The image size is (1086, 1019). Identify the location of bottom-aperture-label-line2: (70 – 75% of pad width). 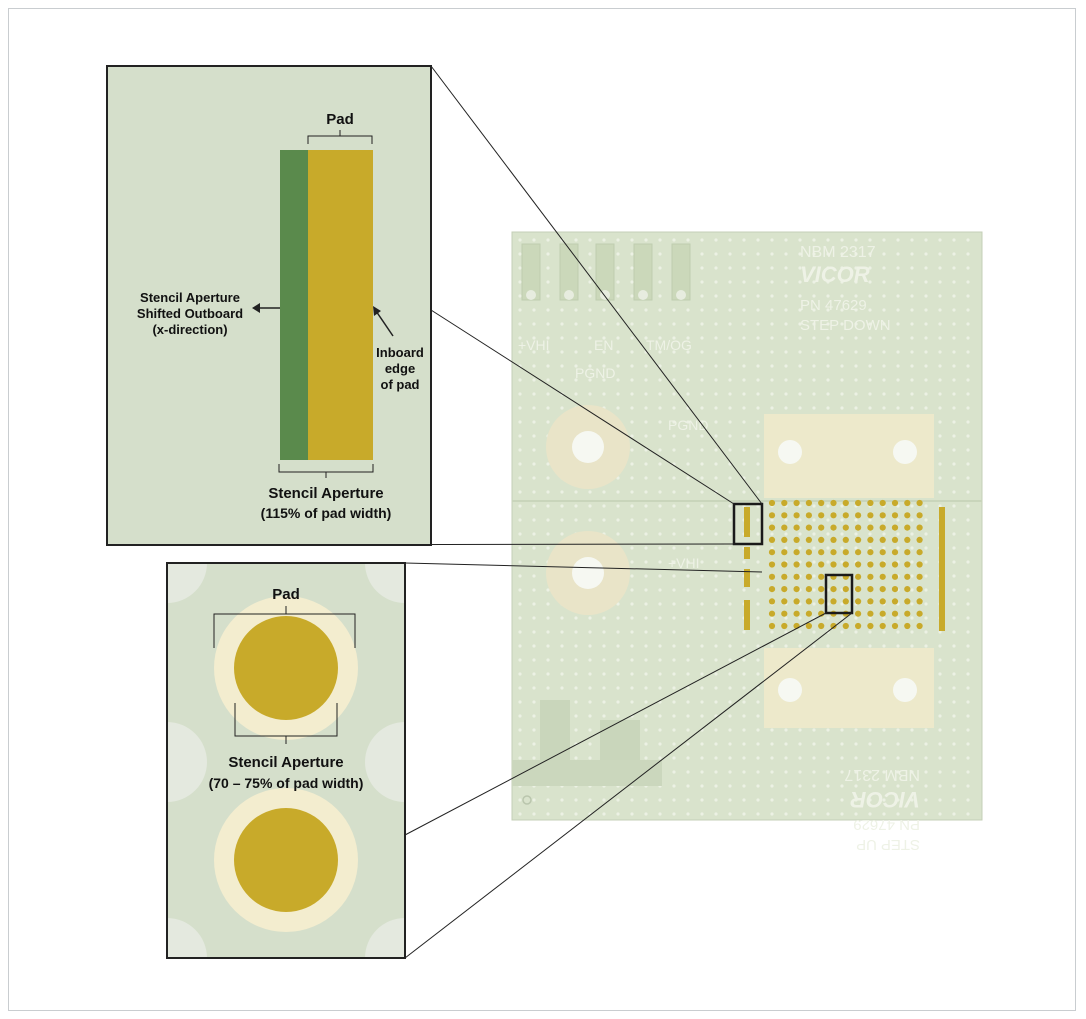
(286, 783).